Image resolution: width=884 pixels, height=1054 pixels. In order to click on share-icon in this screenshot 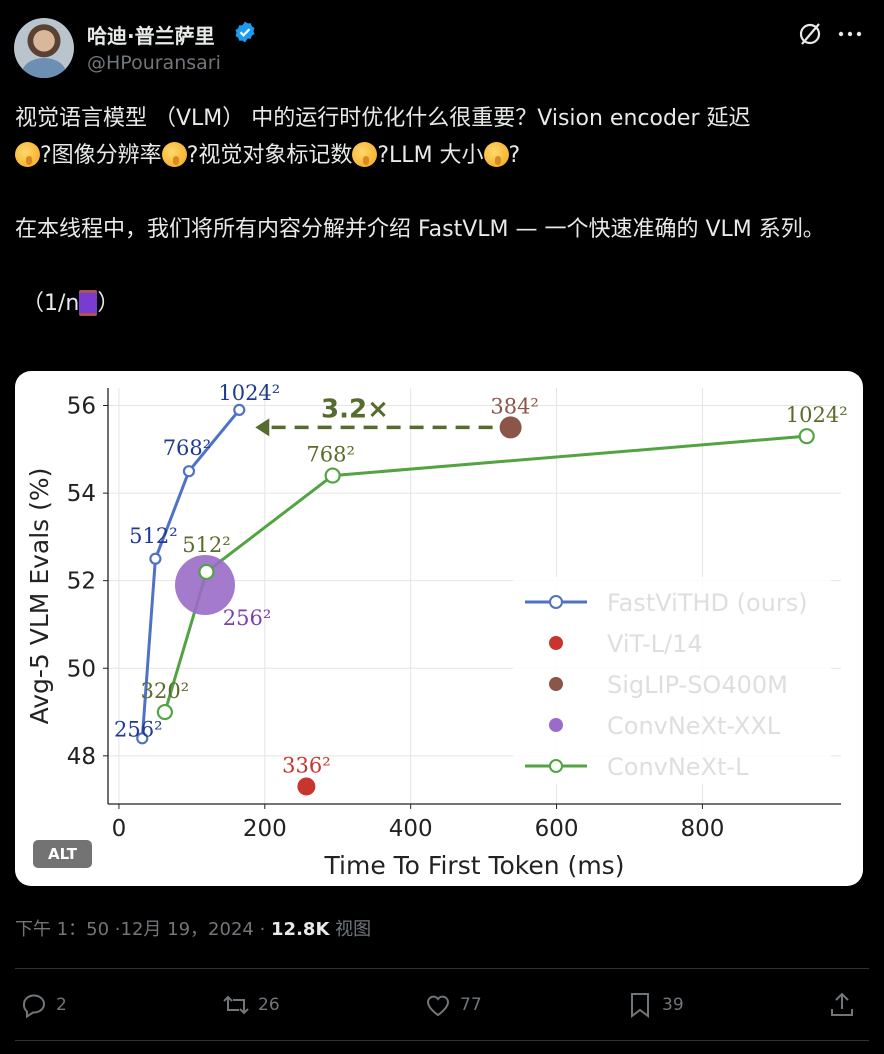, I will do `click(842, 1004)`.